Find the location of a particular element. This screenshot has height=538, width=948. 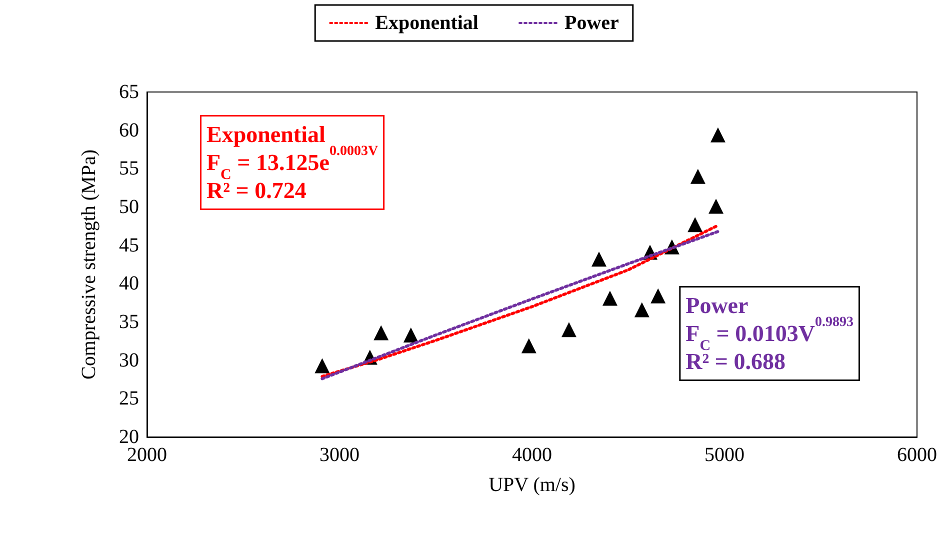

y-tick-label: 25 is located at coordinates (129, 399).